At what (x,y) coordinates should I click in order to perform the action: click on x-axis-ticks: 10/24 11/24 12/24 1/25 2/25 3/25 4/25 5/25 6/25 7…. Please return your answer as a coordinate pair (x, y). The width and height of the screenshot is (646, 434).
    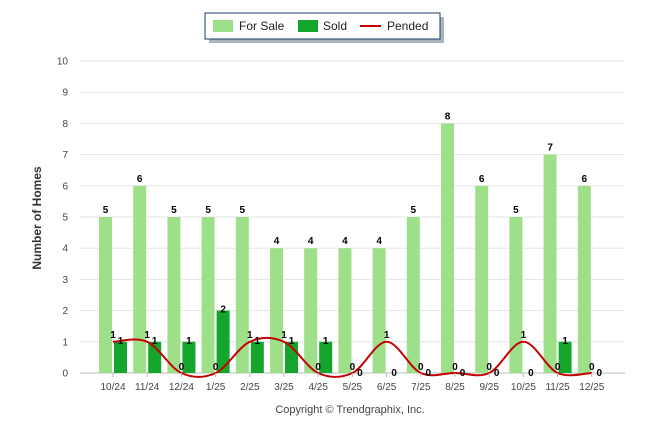
    Looking at the image, I should click on (352, 383).